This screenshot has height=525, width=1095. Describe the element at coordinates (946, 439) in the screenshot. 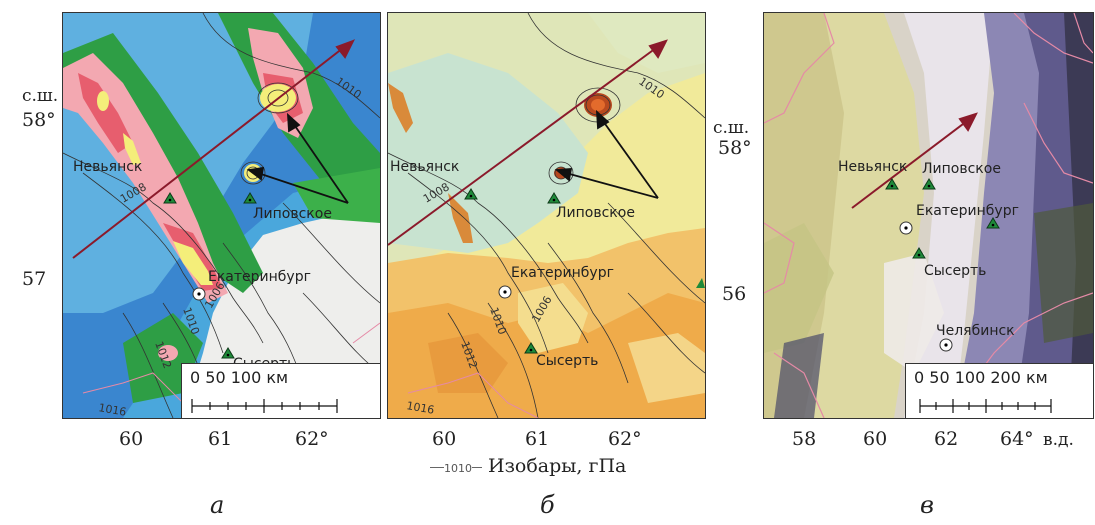

I see `lon-tick-c-62: 62` at that location.